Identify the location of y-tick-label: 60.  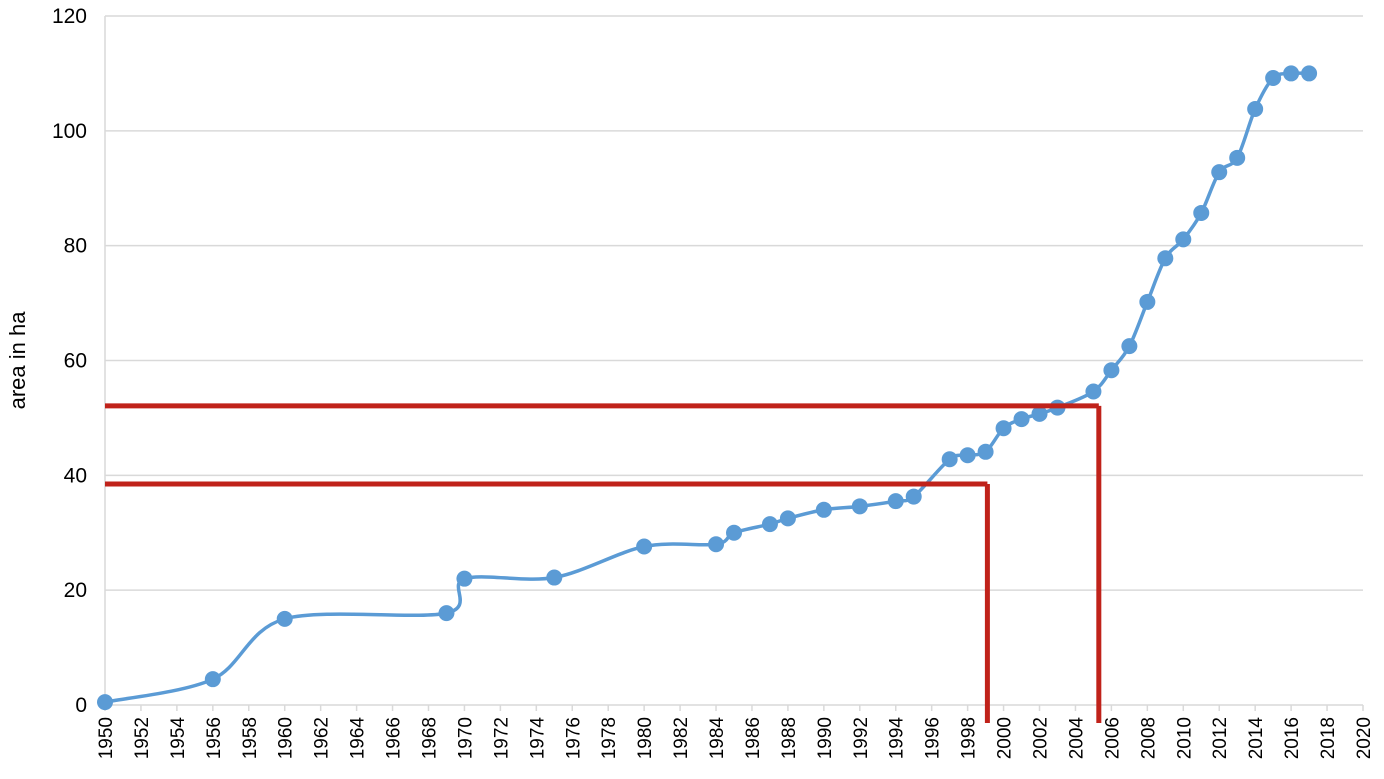
(75, 361).